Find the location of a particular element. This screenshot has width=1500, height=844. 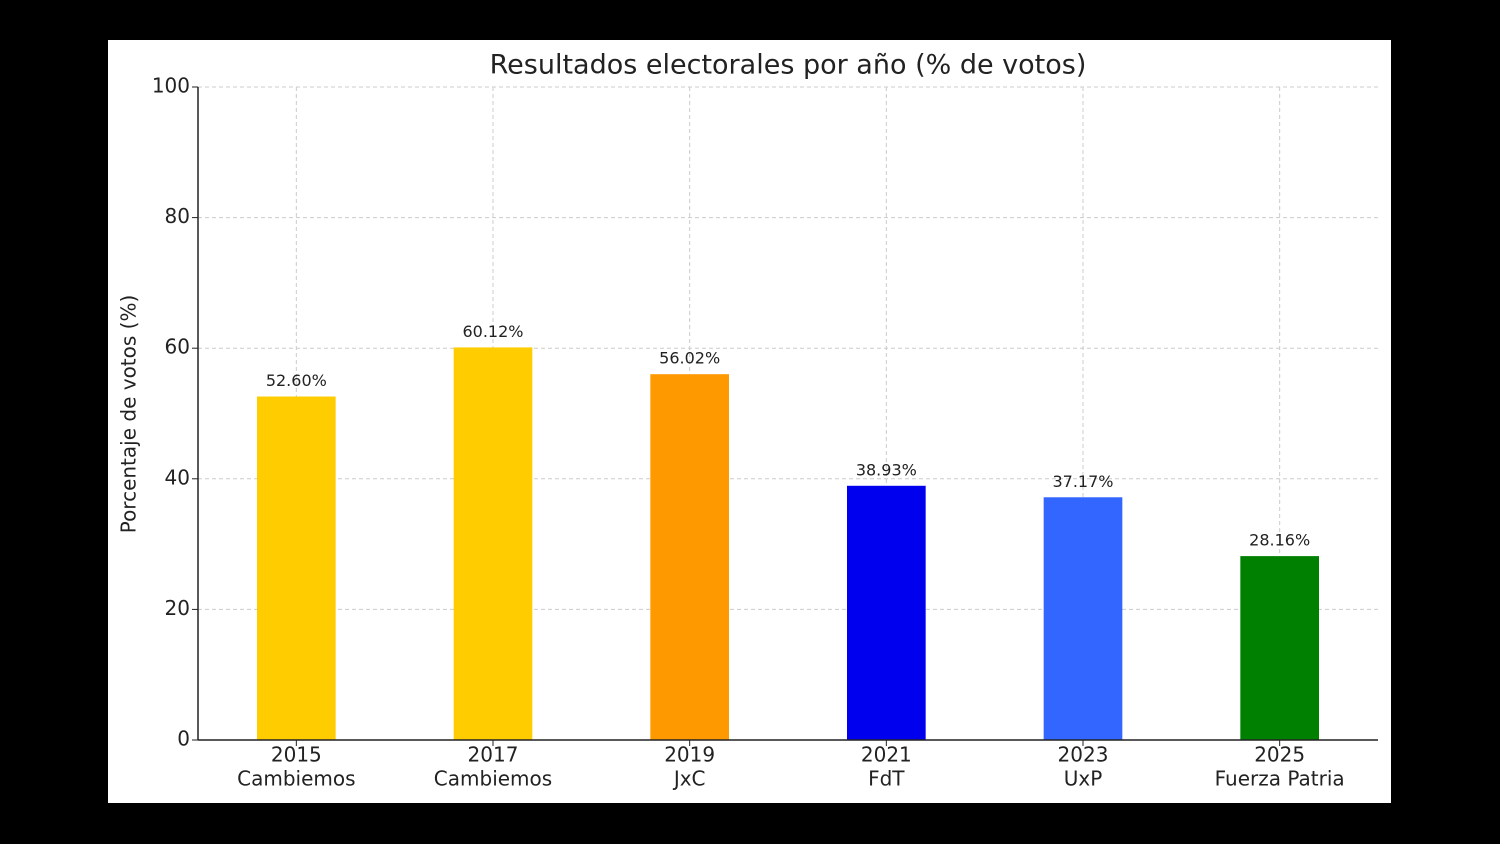

x-tick-label: 2023 is located at coordinates (1083, 755).